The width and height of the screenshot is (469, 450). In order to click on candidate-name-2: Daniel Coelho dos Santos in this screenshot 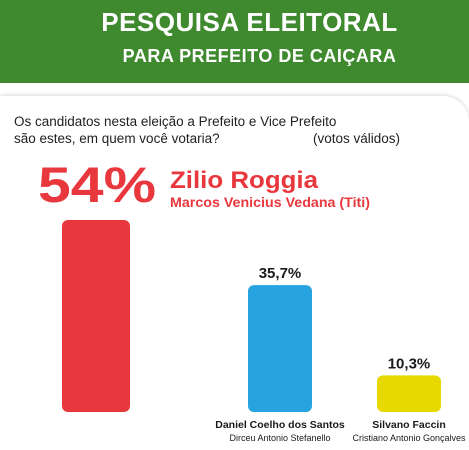, I will do `click(280, 425)`.